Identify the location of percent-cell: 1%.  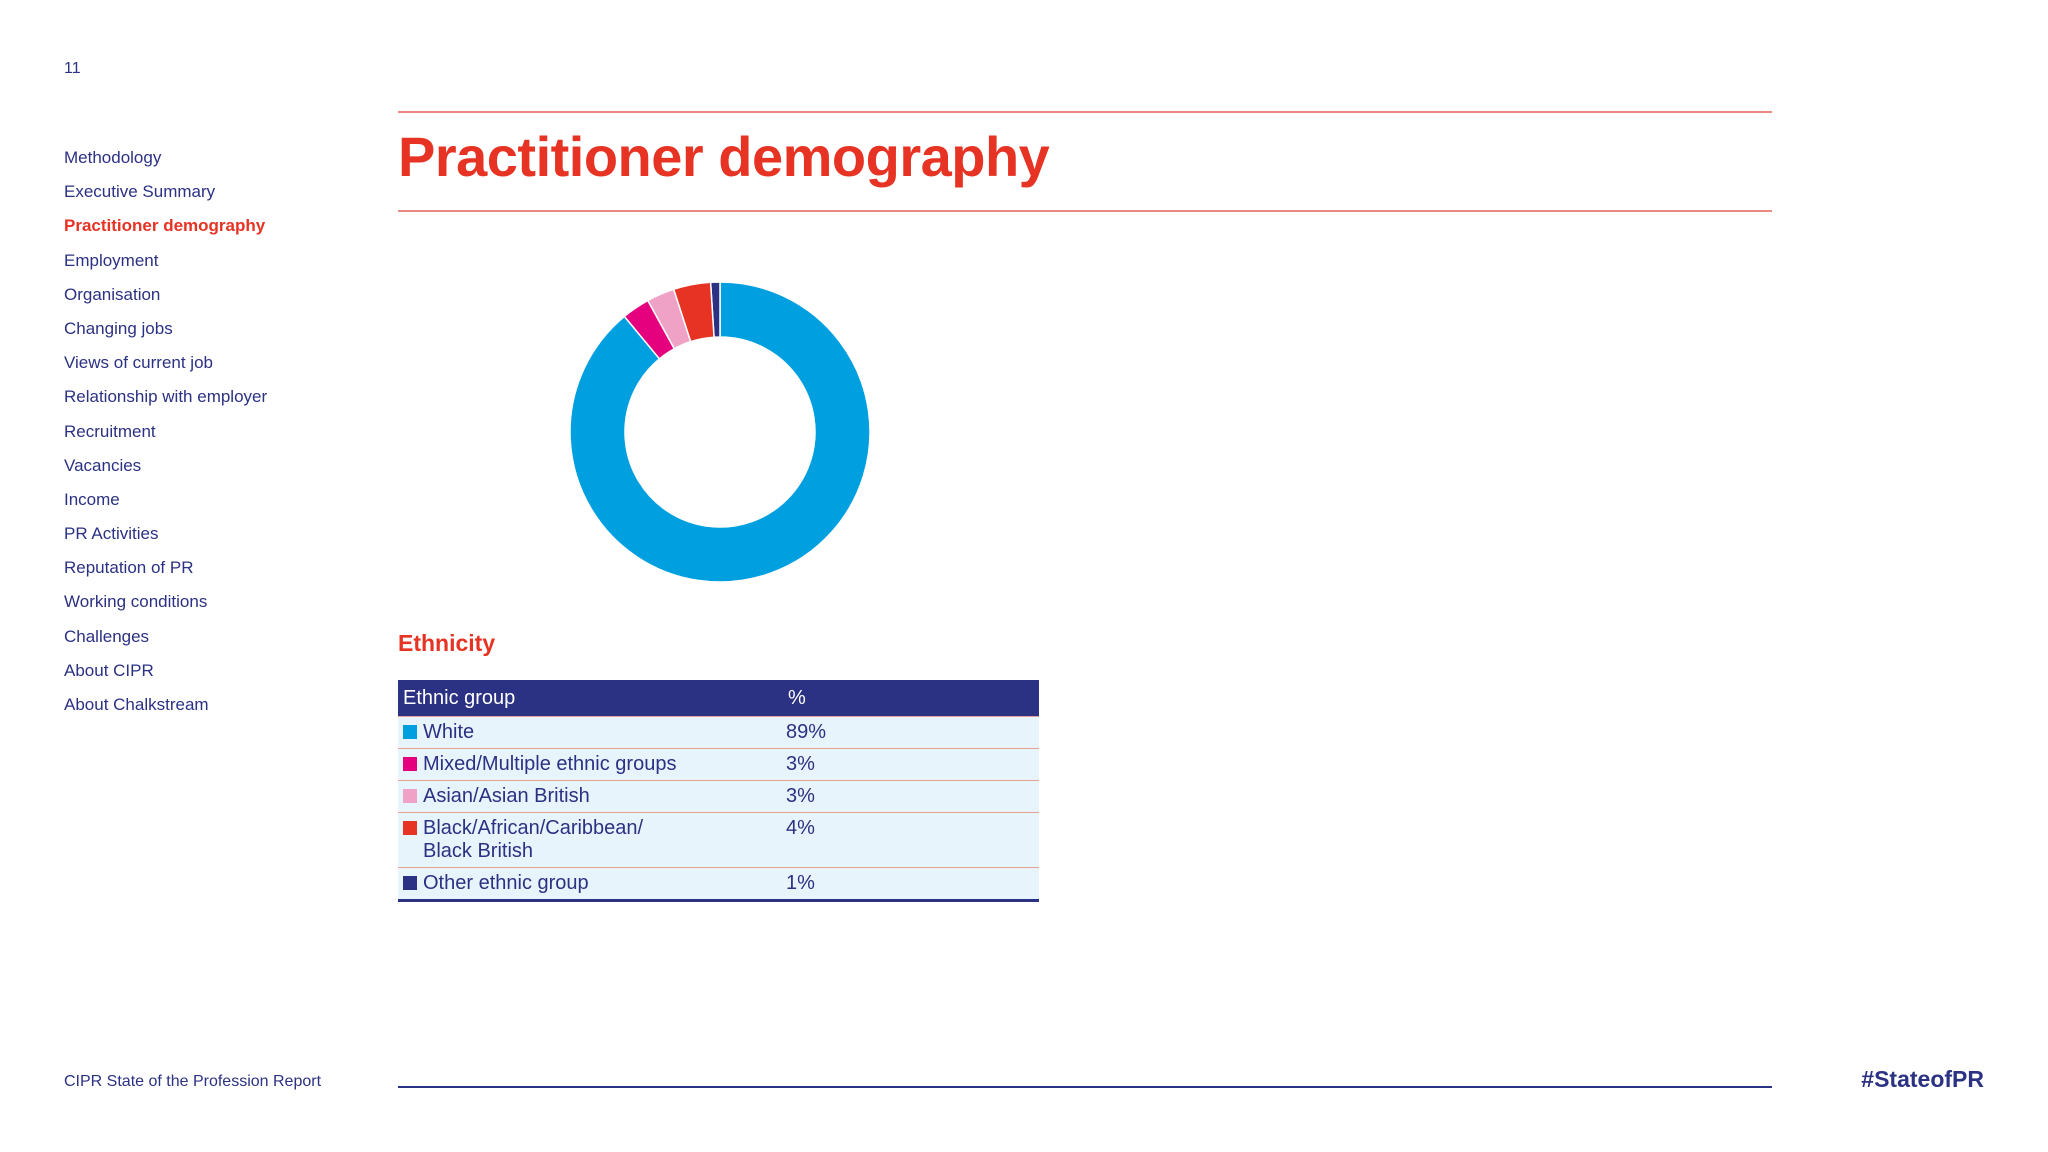
(911, 884).